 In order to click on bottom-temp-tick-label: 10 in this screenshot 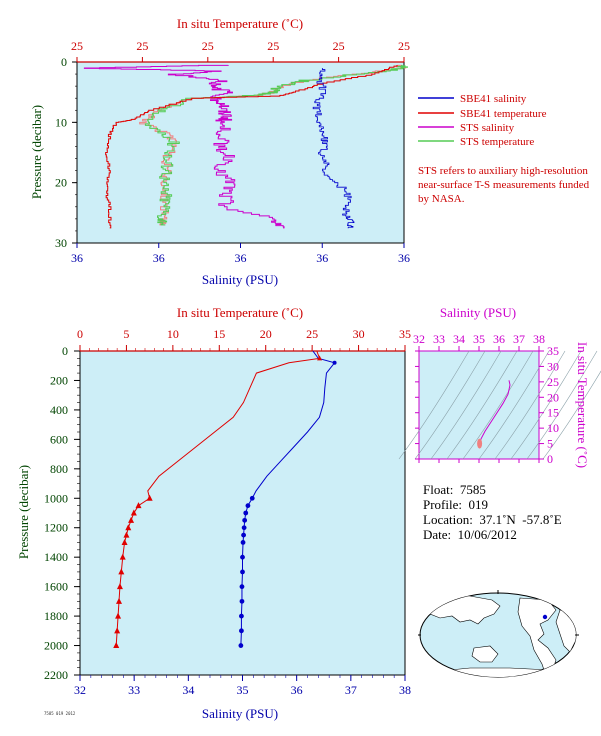, I will do `click(173, 334)`.